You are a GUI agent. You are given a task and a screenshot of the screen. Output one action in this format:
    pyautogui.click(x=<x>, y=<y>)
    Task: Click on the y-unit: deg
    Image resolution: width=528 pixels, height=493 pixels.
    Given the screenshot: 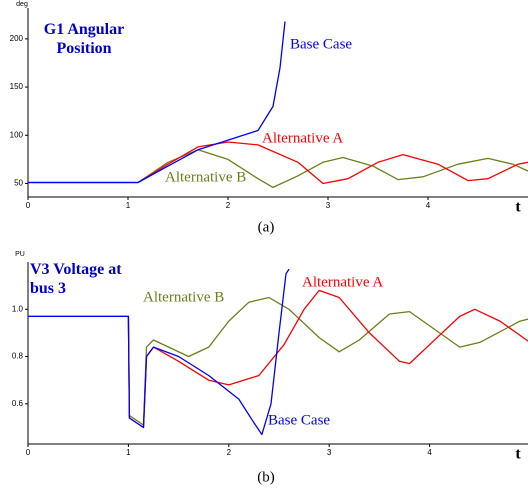 What is the action you would take?
    pyautogui.click(x=22, y=4)
    